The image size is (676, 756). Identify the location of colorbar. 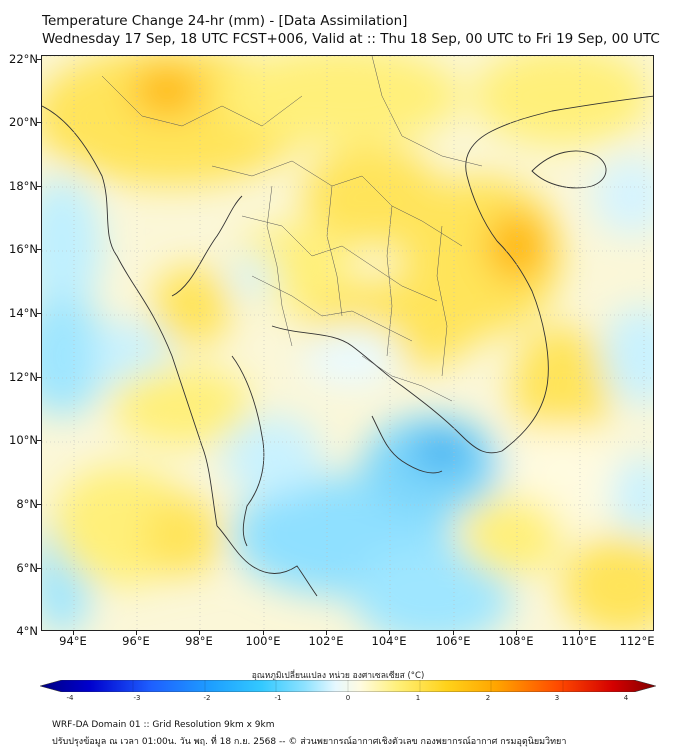
(348, 686).